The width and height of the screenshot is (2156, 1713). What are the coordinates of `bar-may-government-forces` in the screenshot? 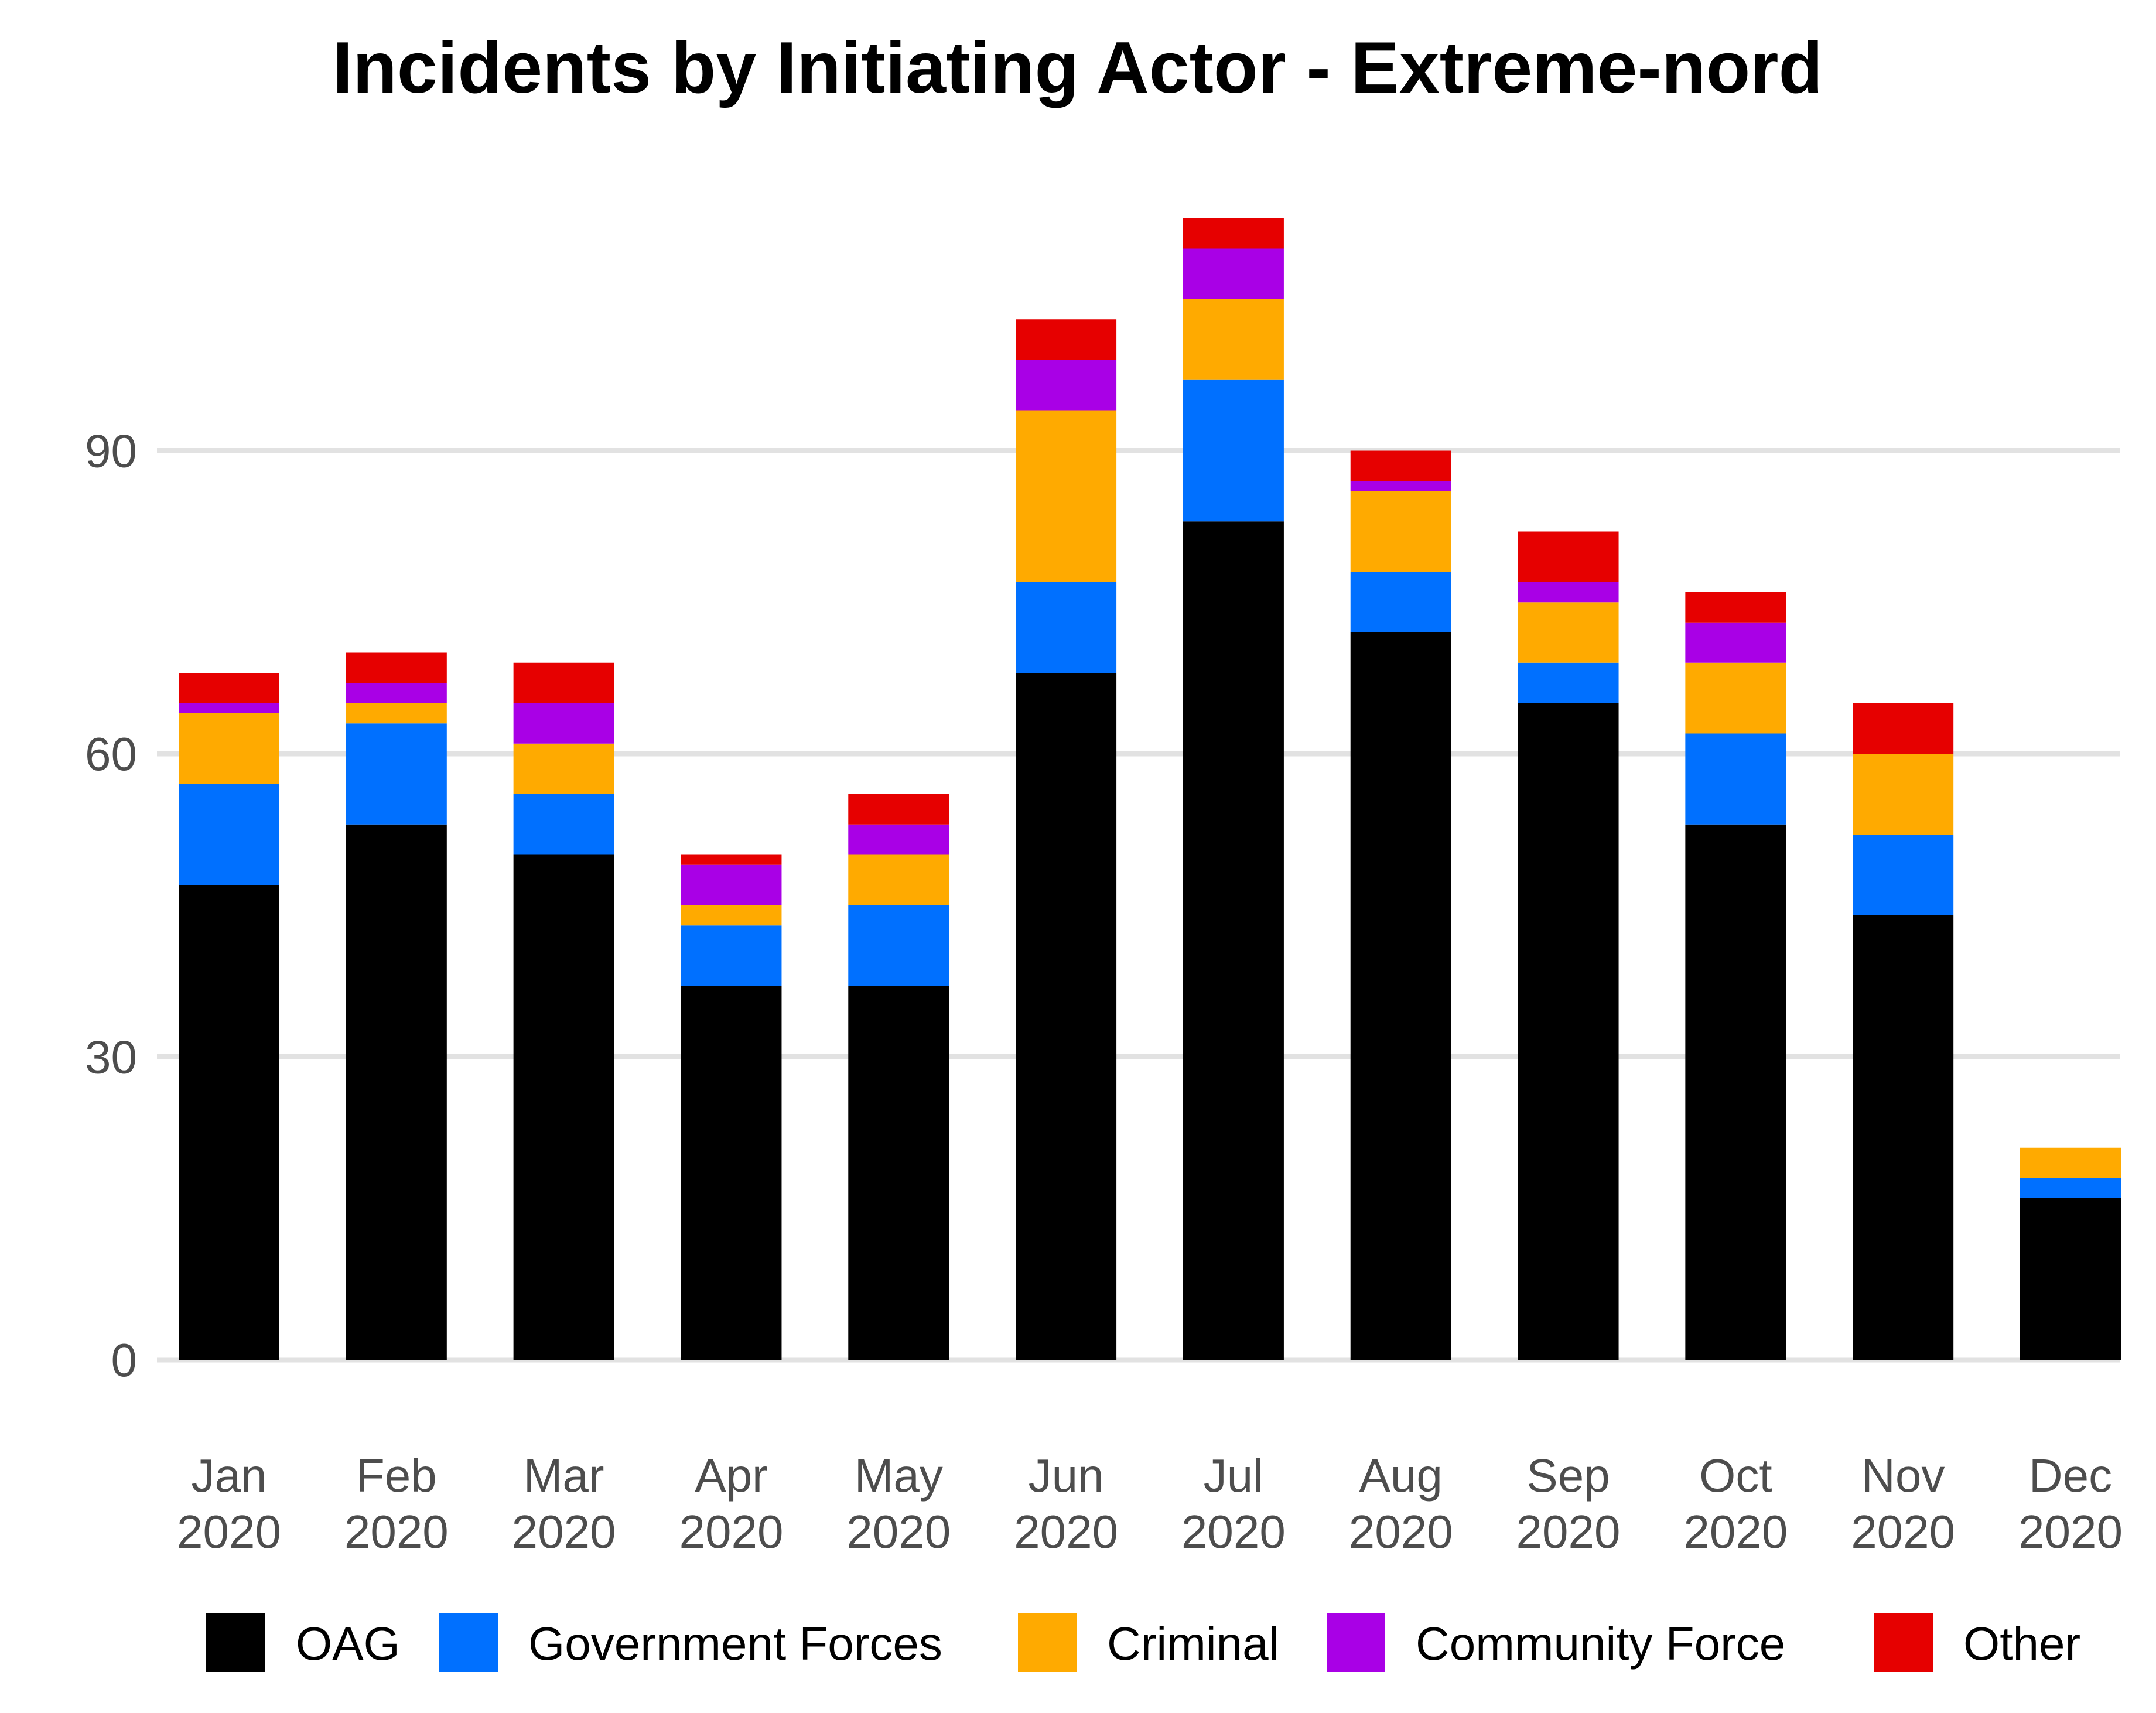 It's located at (898, 945).